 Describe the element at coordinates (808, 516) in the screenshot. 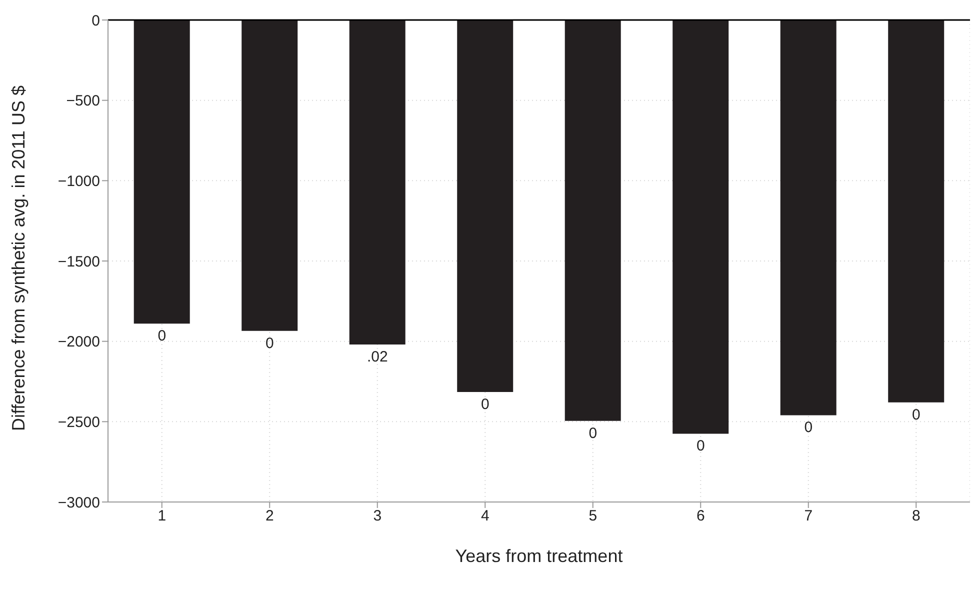

I see `x-tick-label: 7` at that location.